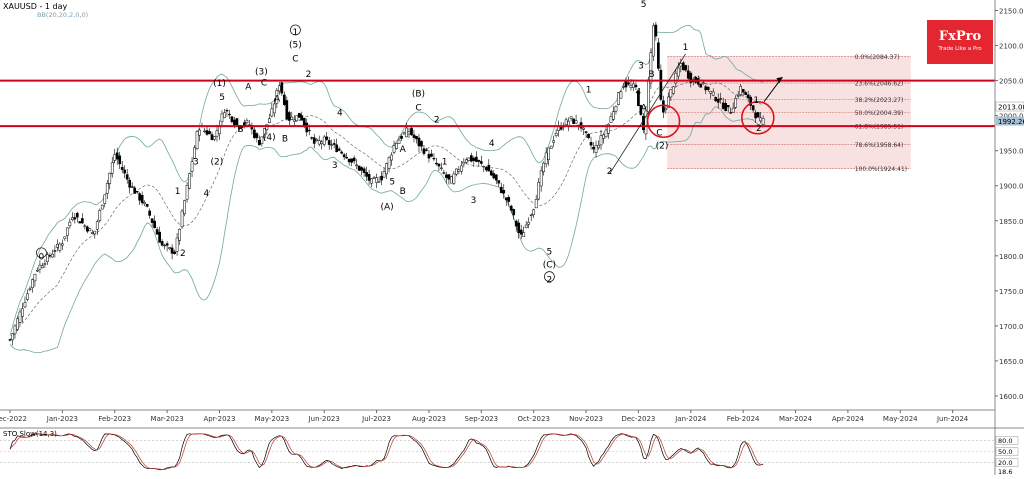 The width and height of the screenshot is (1024, 479). Describe the element at coordinates (796, 419) in the screenshot. I see `time-tick-label: Mar-2024` at that location.